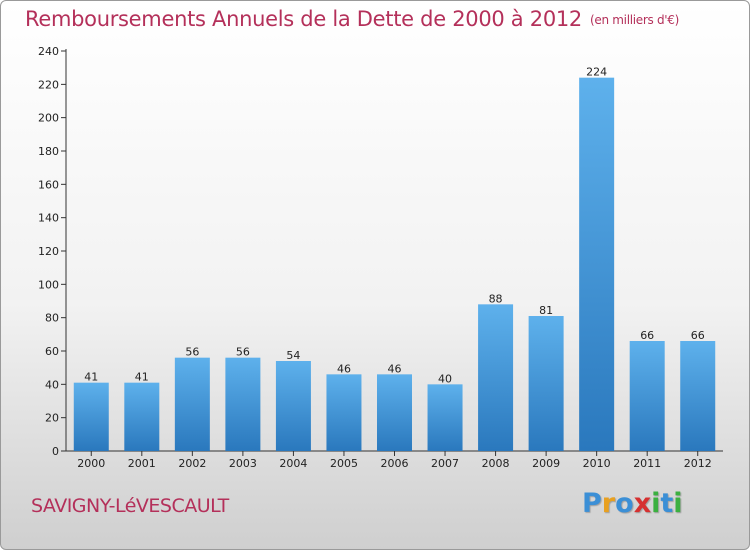 This screenshot has height=550, width=750. What do you see at coordinates (642, 503) in the screenshot?
I see `logo-letter: x` at bounding box center [642, 503].